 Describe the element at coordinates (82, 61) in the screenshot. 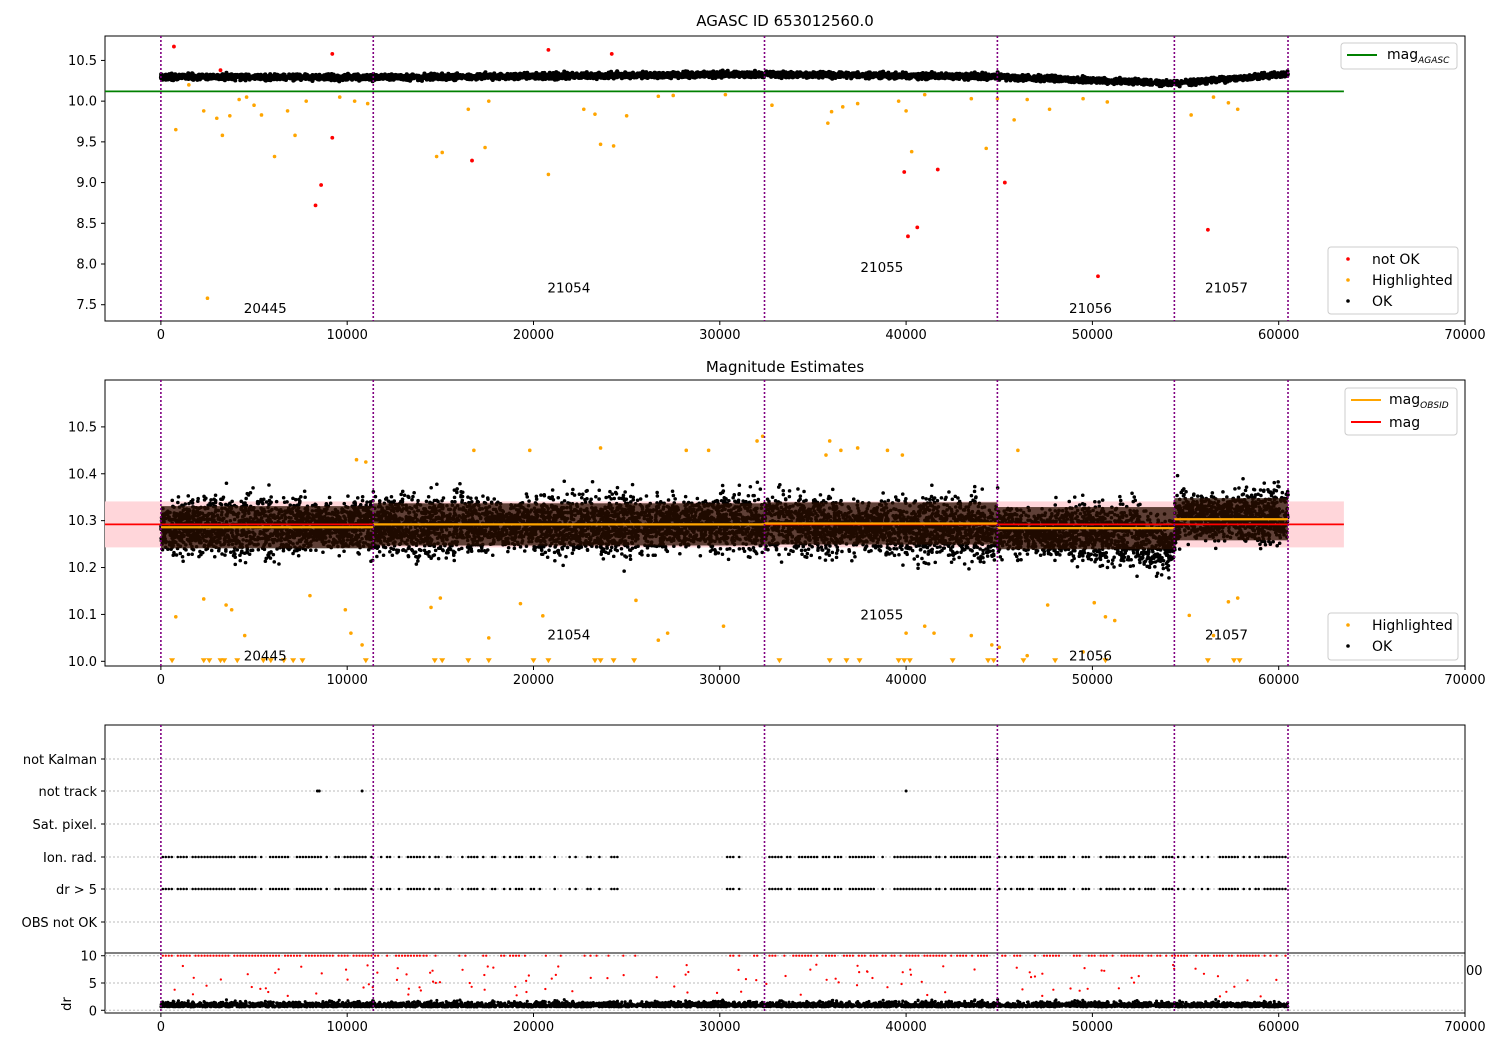

I see `top-ytick-label: 10.5` at that location.